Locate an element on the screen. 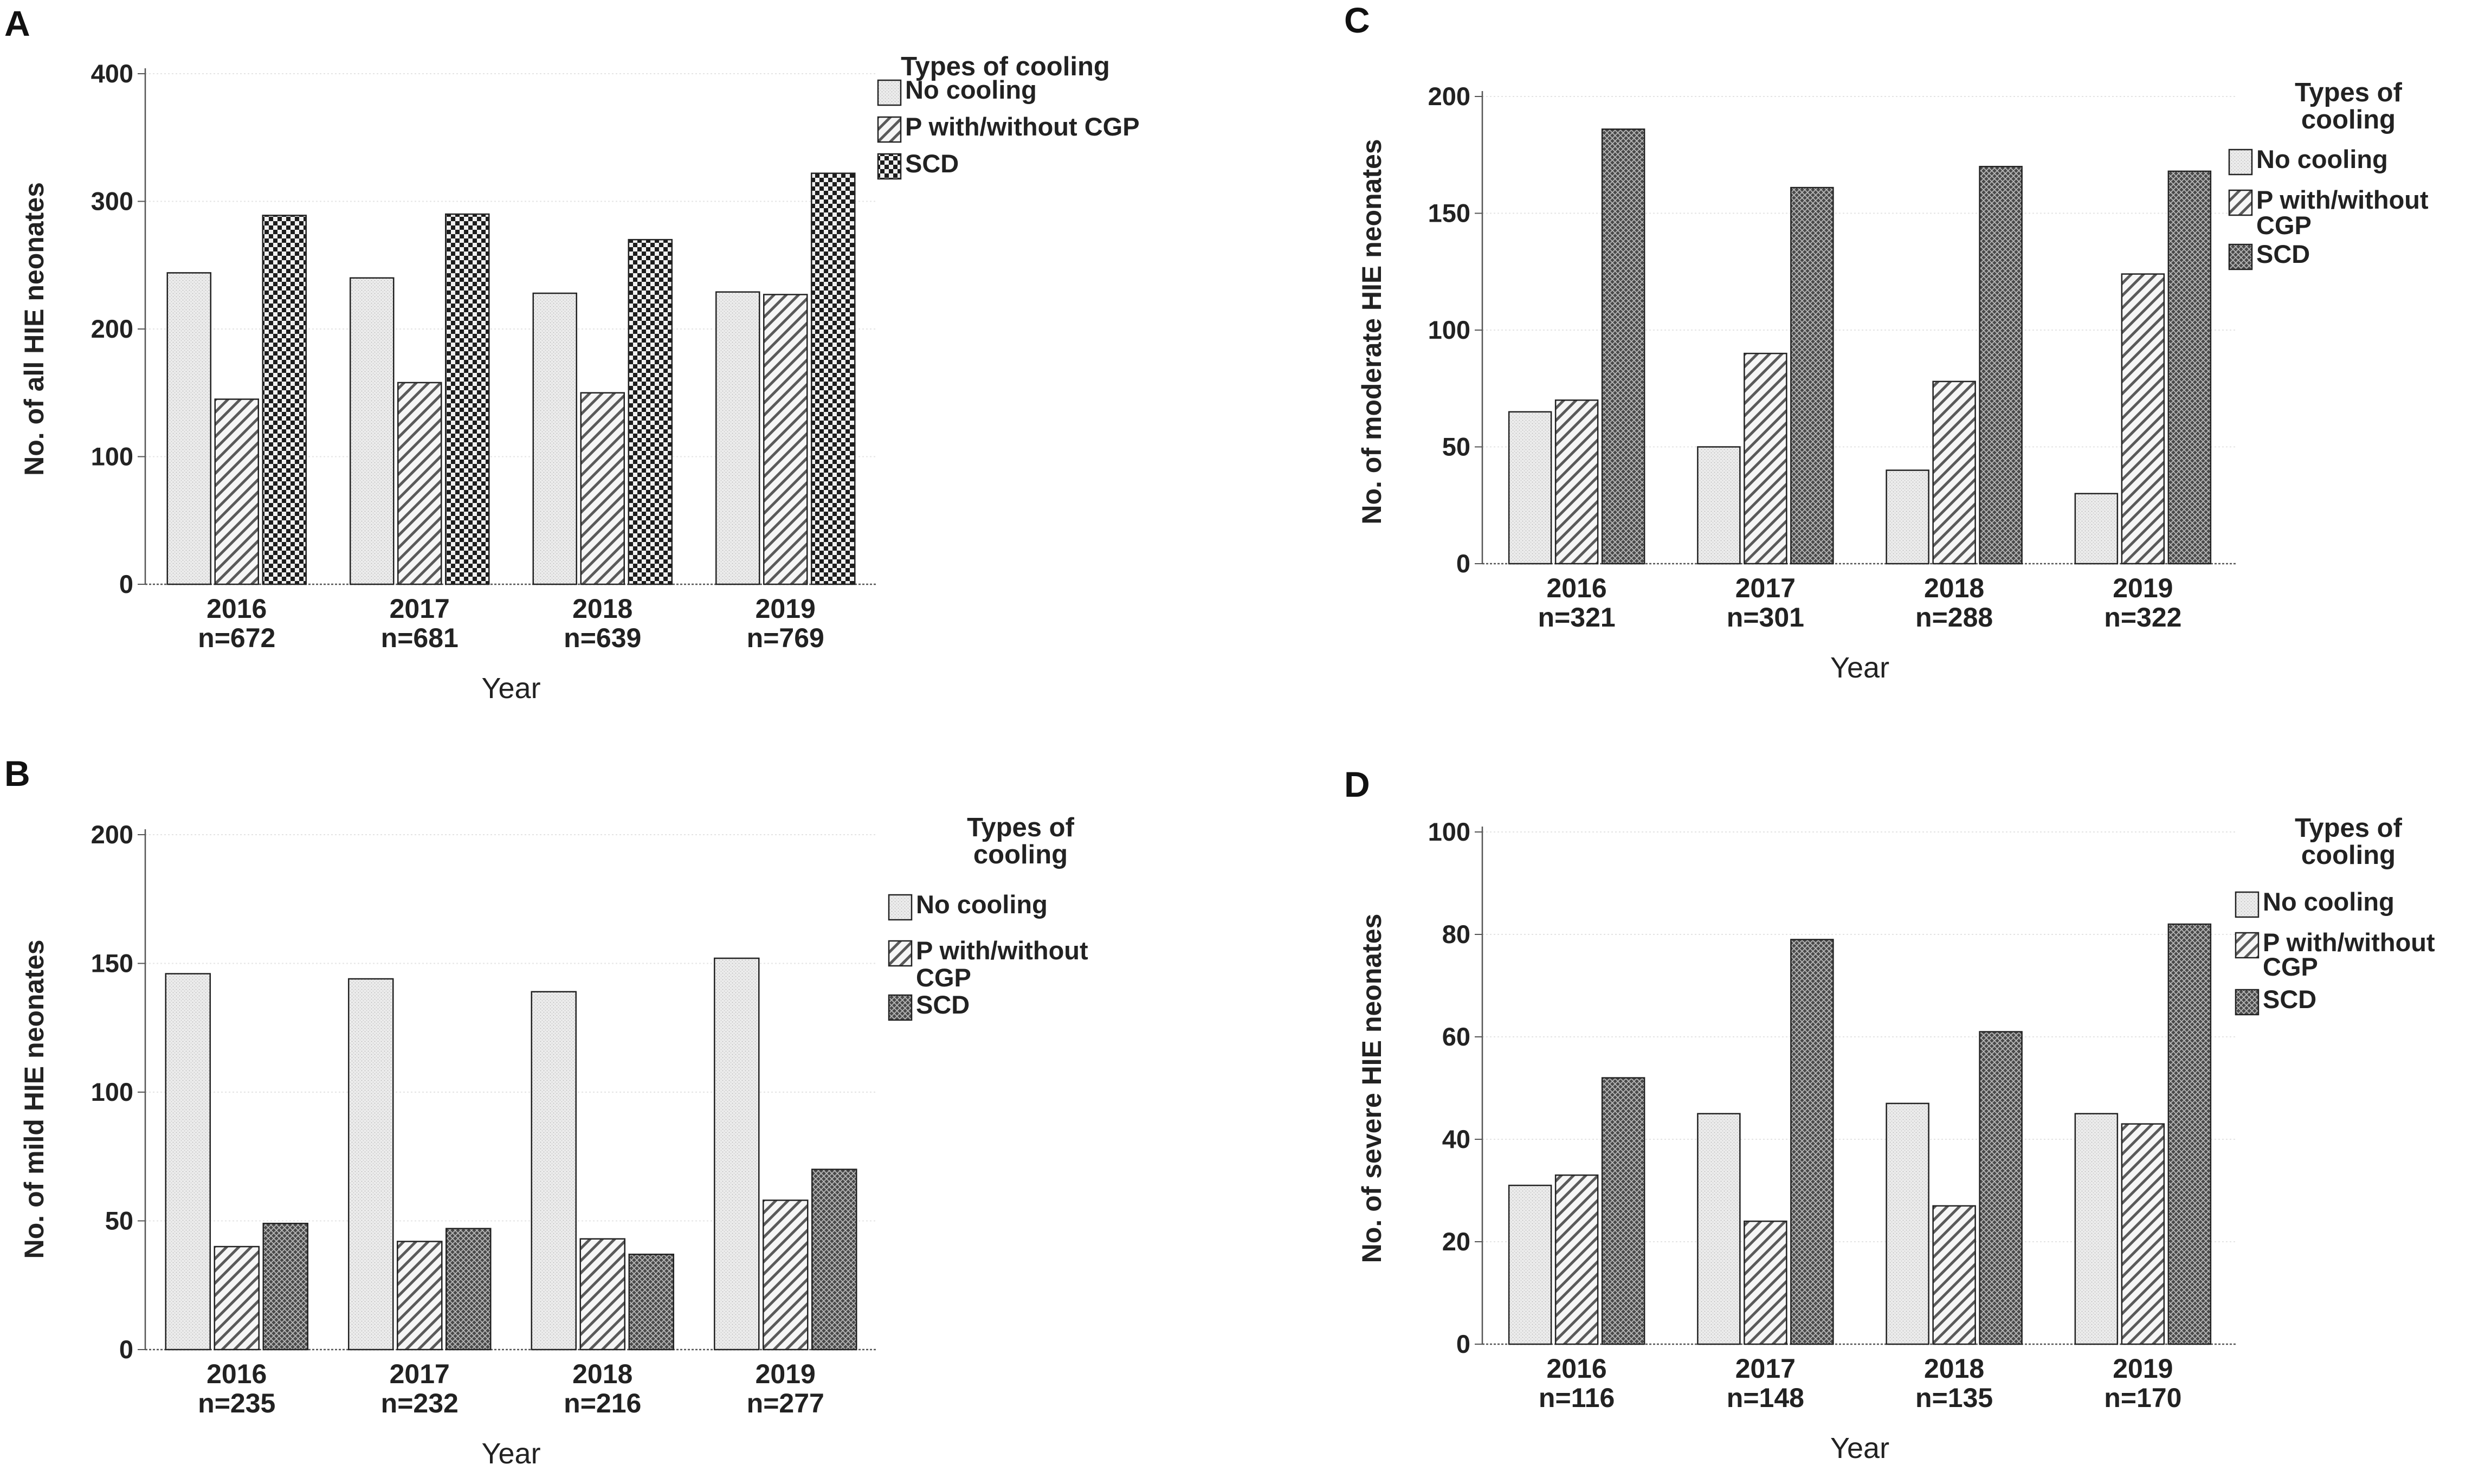 This screenshot has width=2466, height=1484. panel-letter: A is located at coordinates (17, 23).